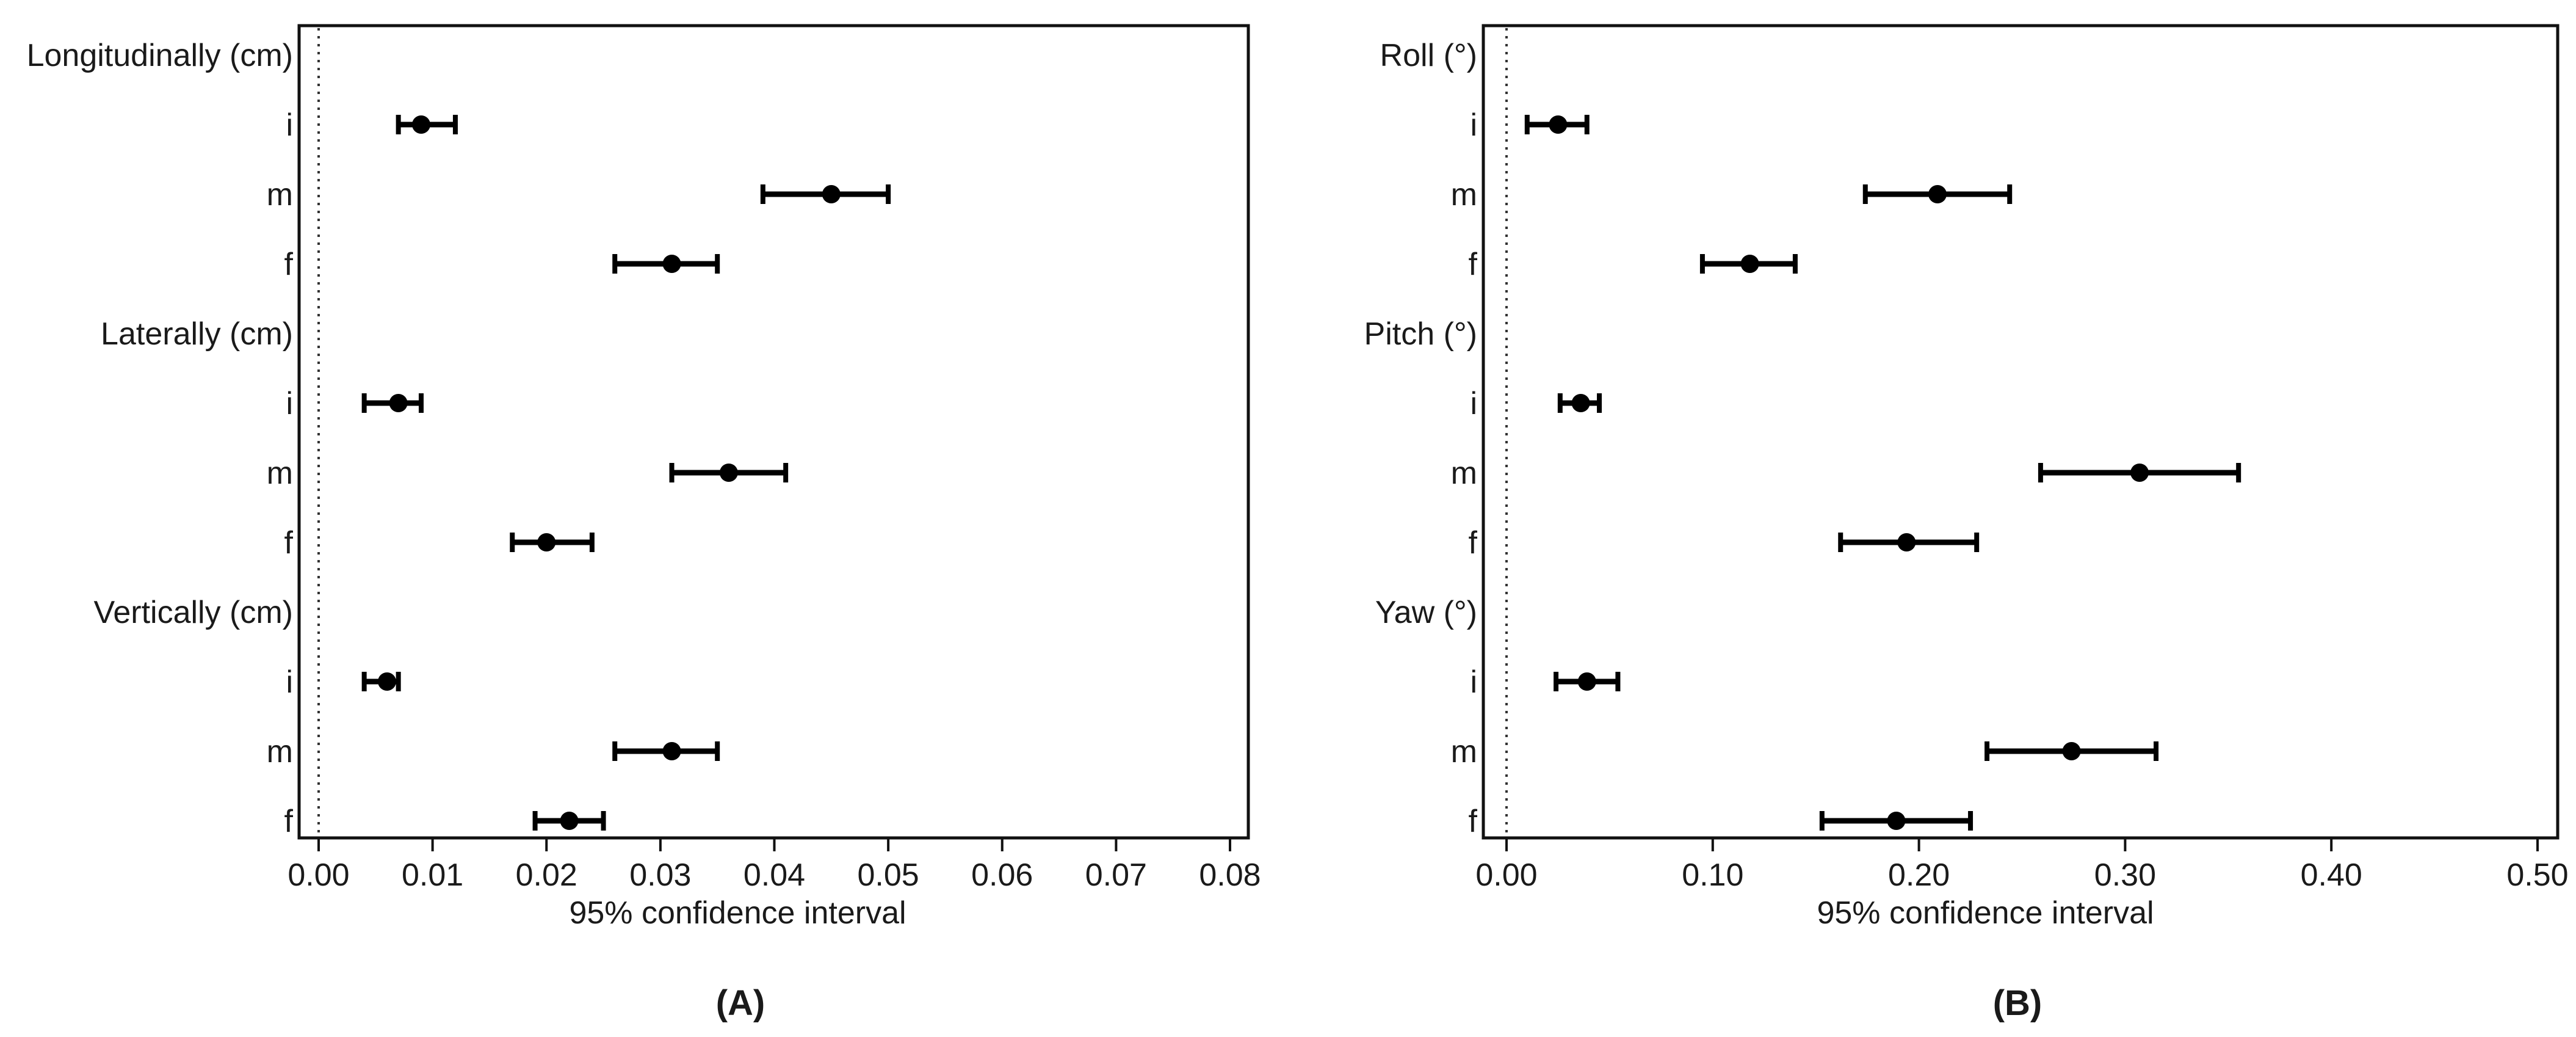 This screenshot has width=2576, height=1037. I want to click on panel-a-group-label: Laterally (cm), so click(197, 334).